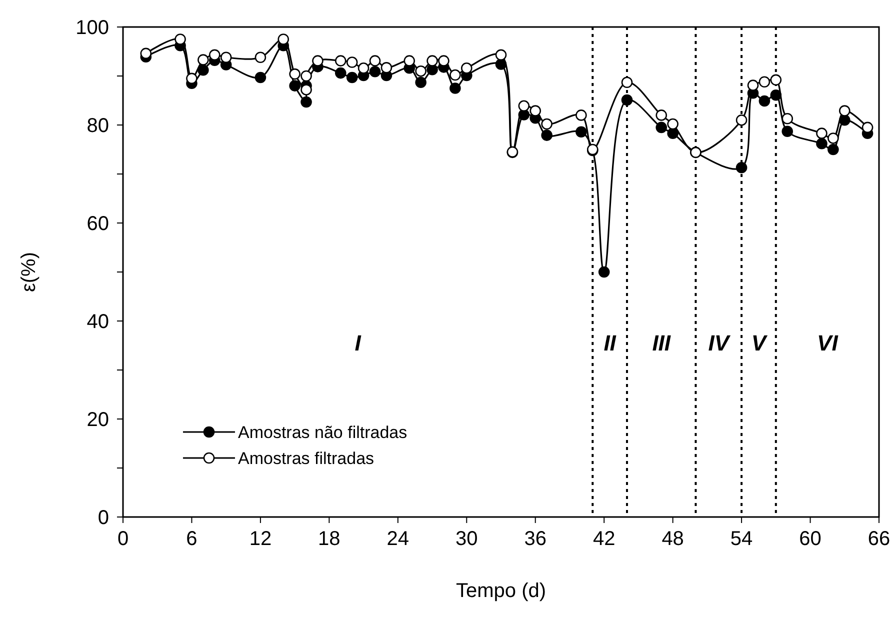 The height and width of the screenshot is (617, 896). I want to click on y-tick-label: 80, so click(97, 126).